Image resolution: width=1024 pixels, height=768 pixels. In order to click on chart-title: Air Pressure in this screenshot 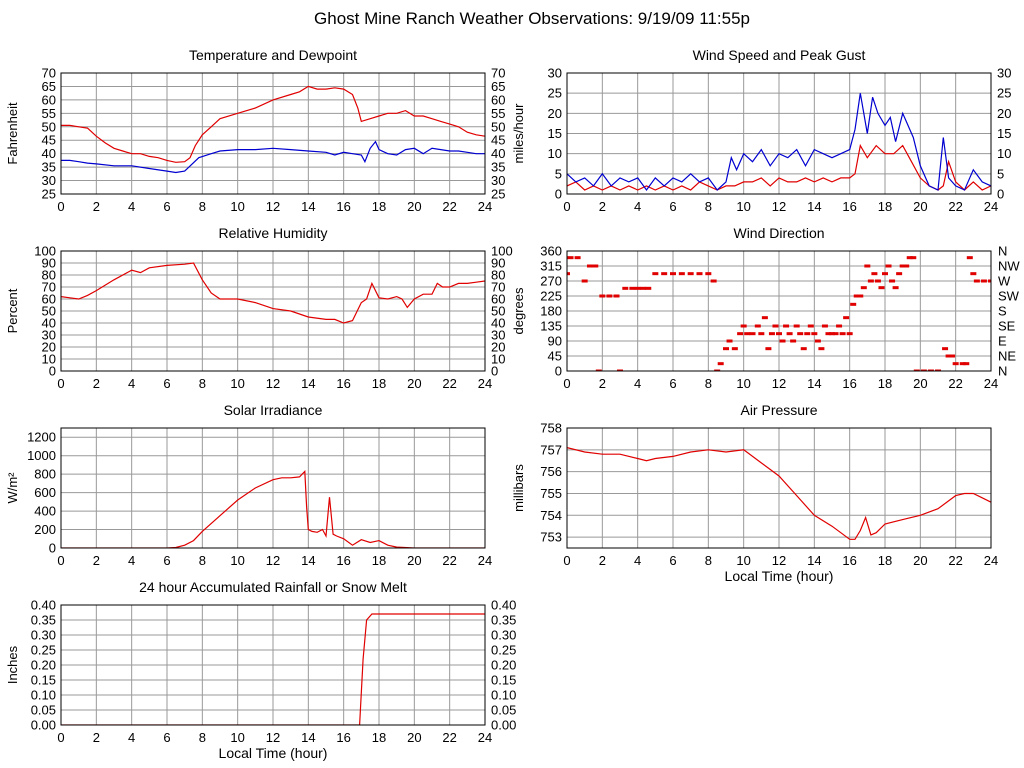, I will do `click(778, 410)`.